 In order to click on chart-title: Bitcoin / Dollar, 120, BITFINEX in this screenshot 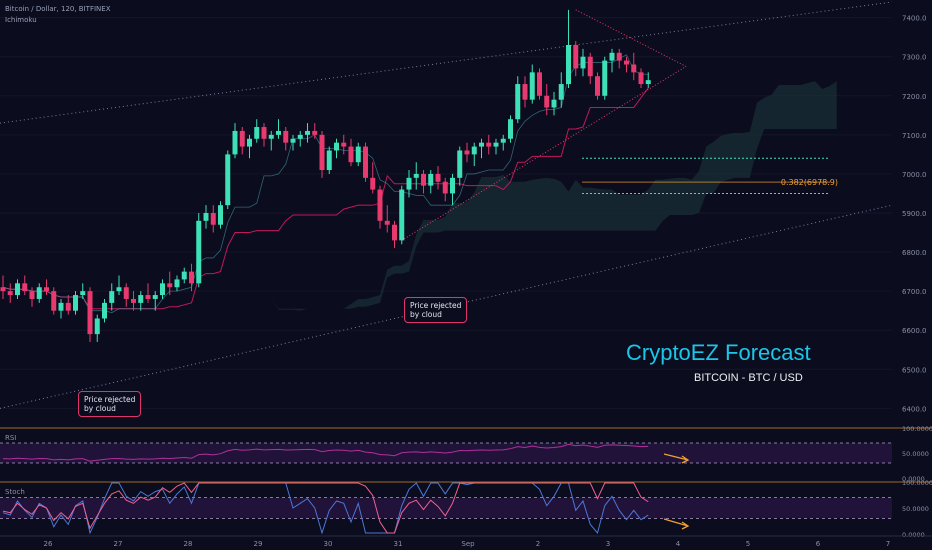, I will do `click(58, 9)`.